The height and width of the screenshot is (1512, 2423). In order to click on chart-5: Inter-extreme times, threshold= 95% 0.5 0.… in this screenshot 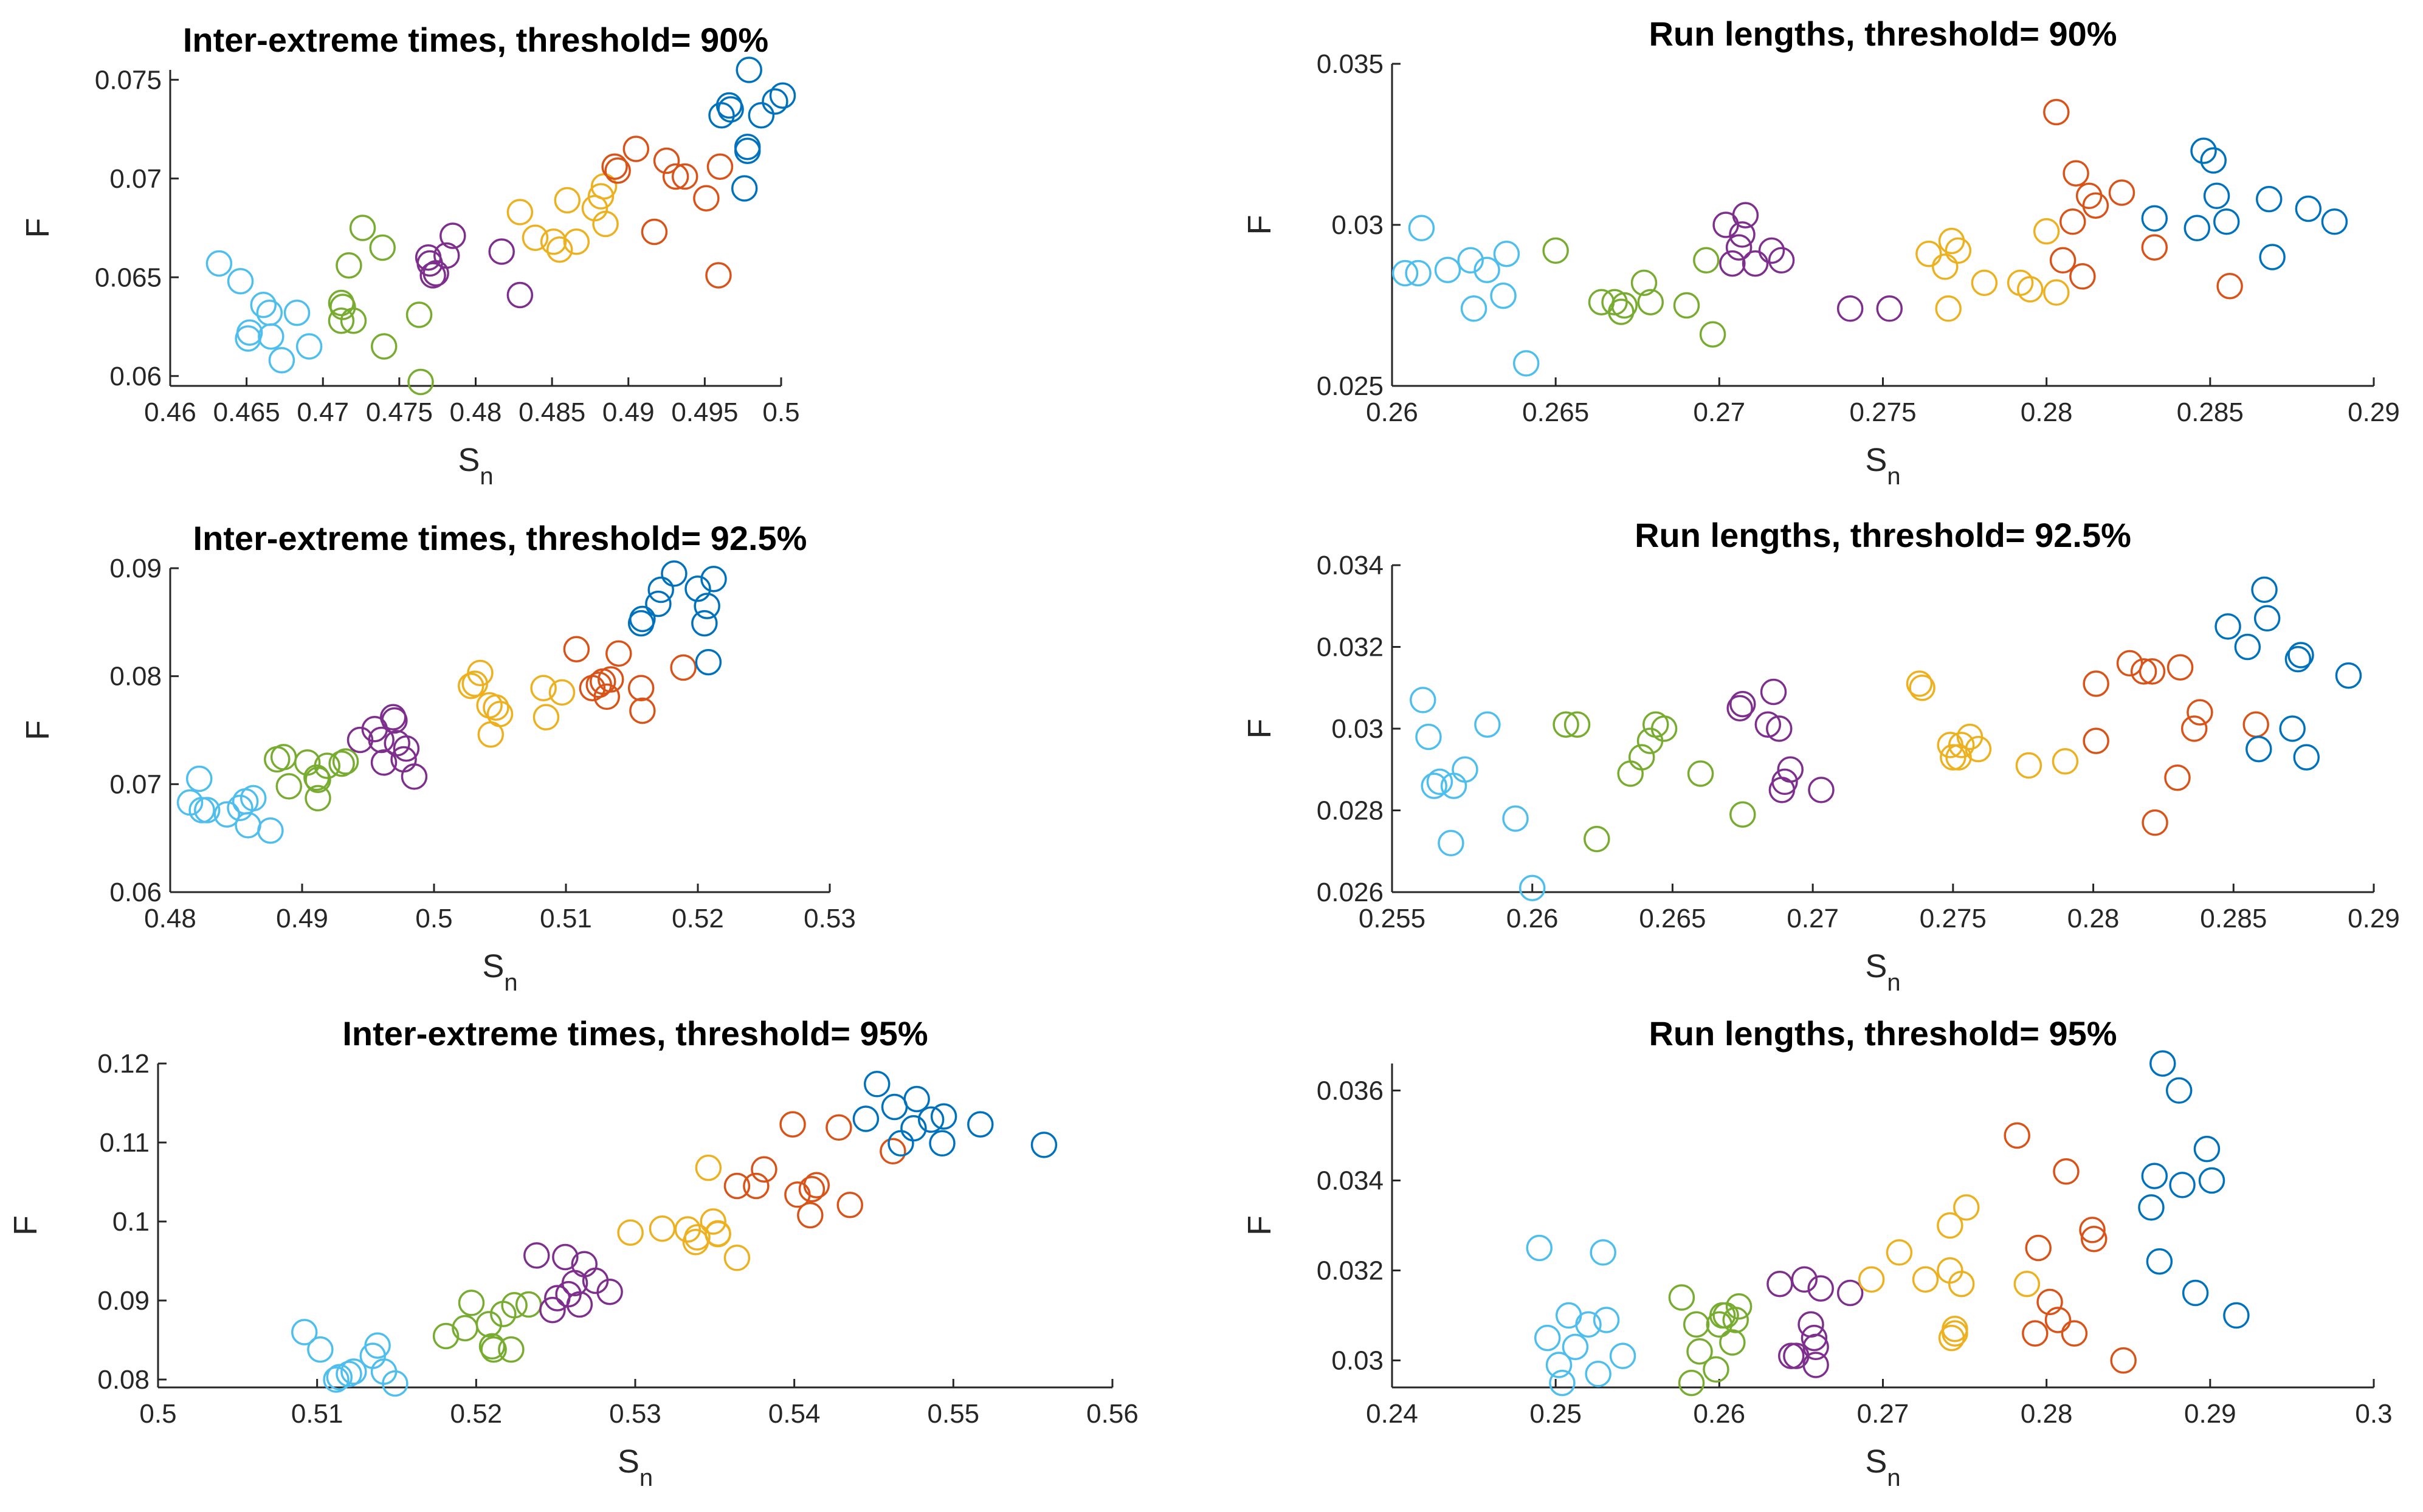, I will do `click(573, 1253)`.